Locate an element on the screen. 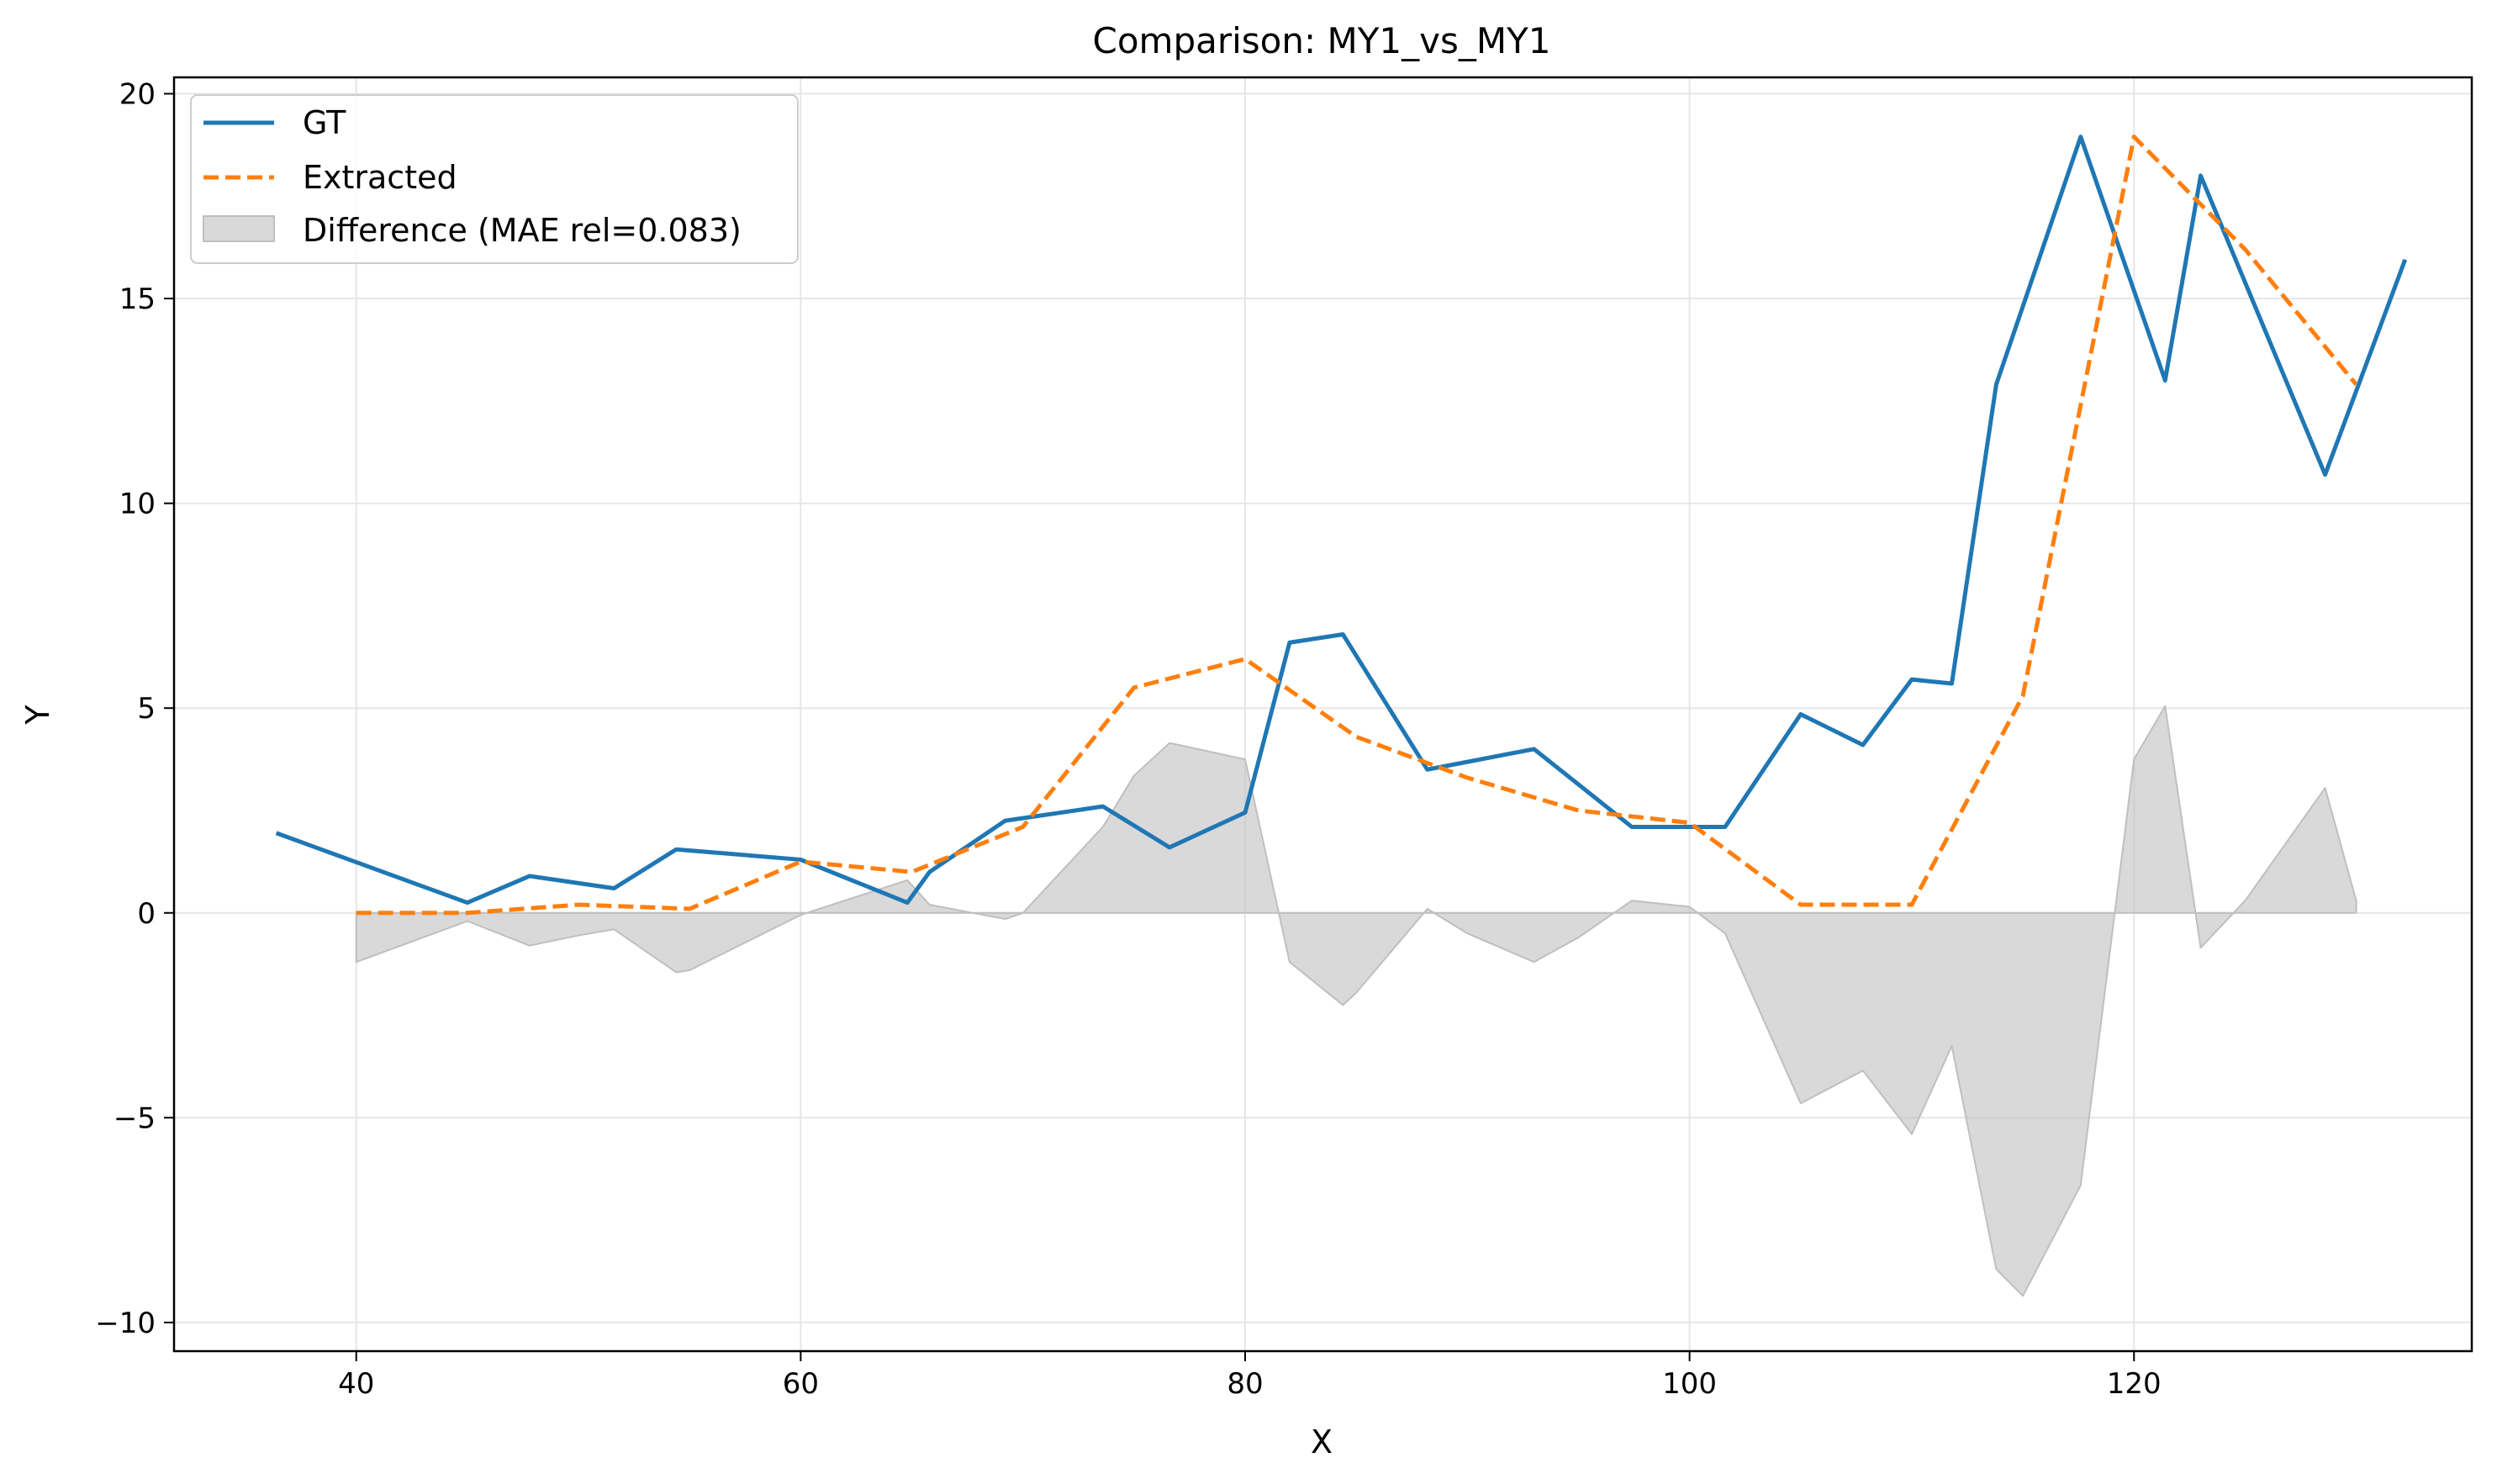 The width and height of the screenshot is (2497, 1484). x-tick-label: 80 is located at coordinates (1245, 1384).